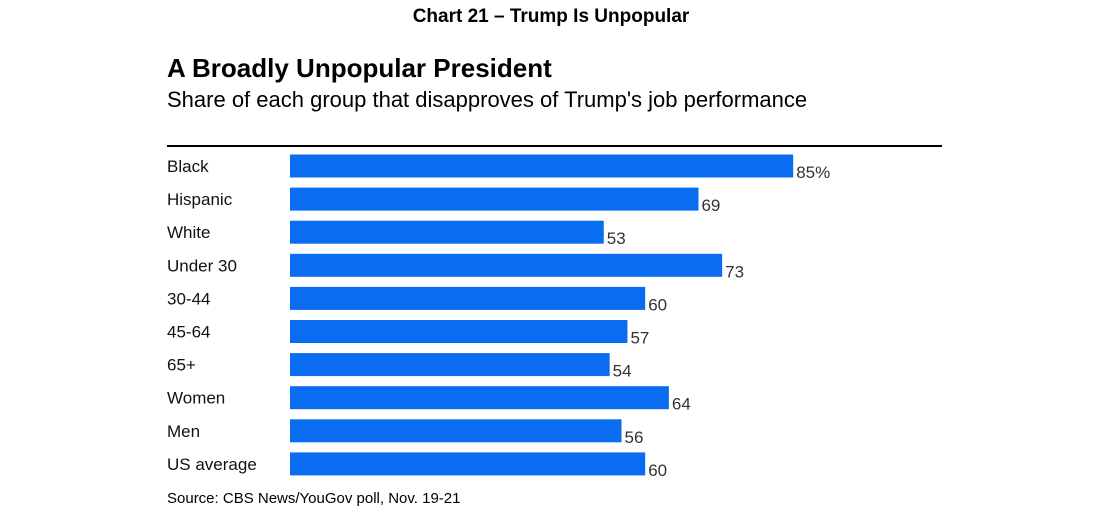  I want to click on category-label: Men, so click(183, 431).